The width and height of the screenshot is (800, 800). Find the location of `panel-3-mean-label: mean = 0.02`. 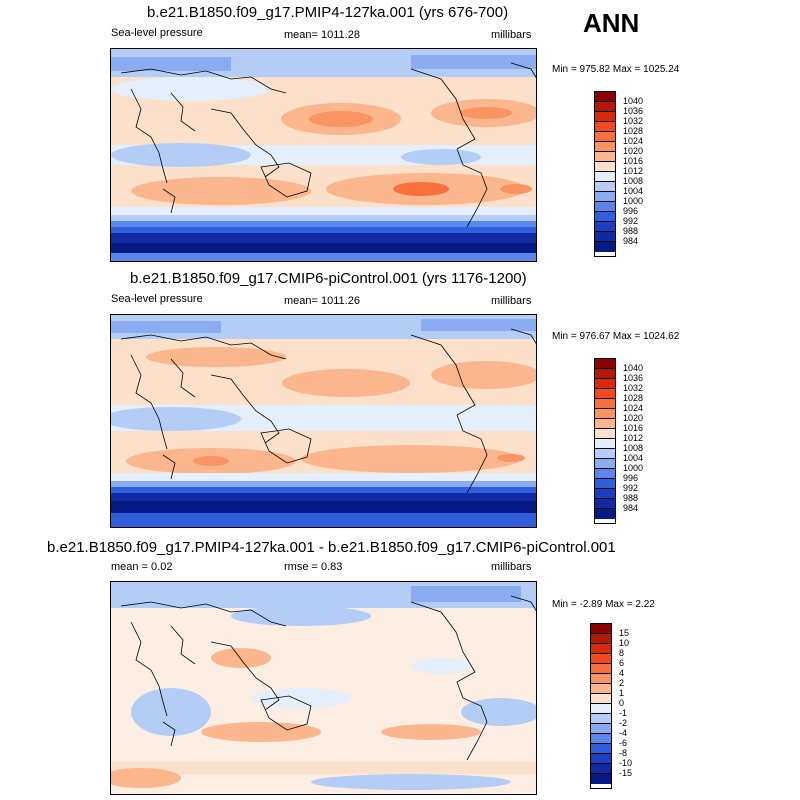

panel-3-mean-label: mean = 0.02 is located at coordinates (142, 567).